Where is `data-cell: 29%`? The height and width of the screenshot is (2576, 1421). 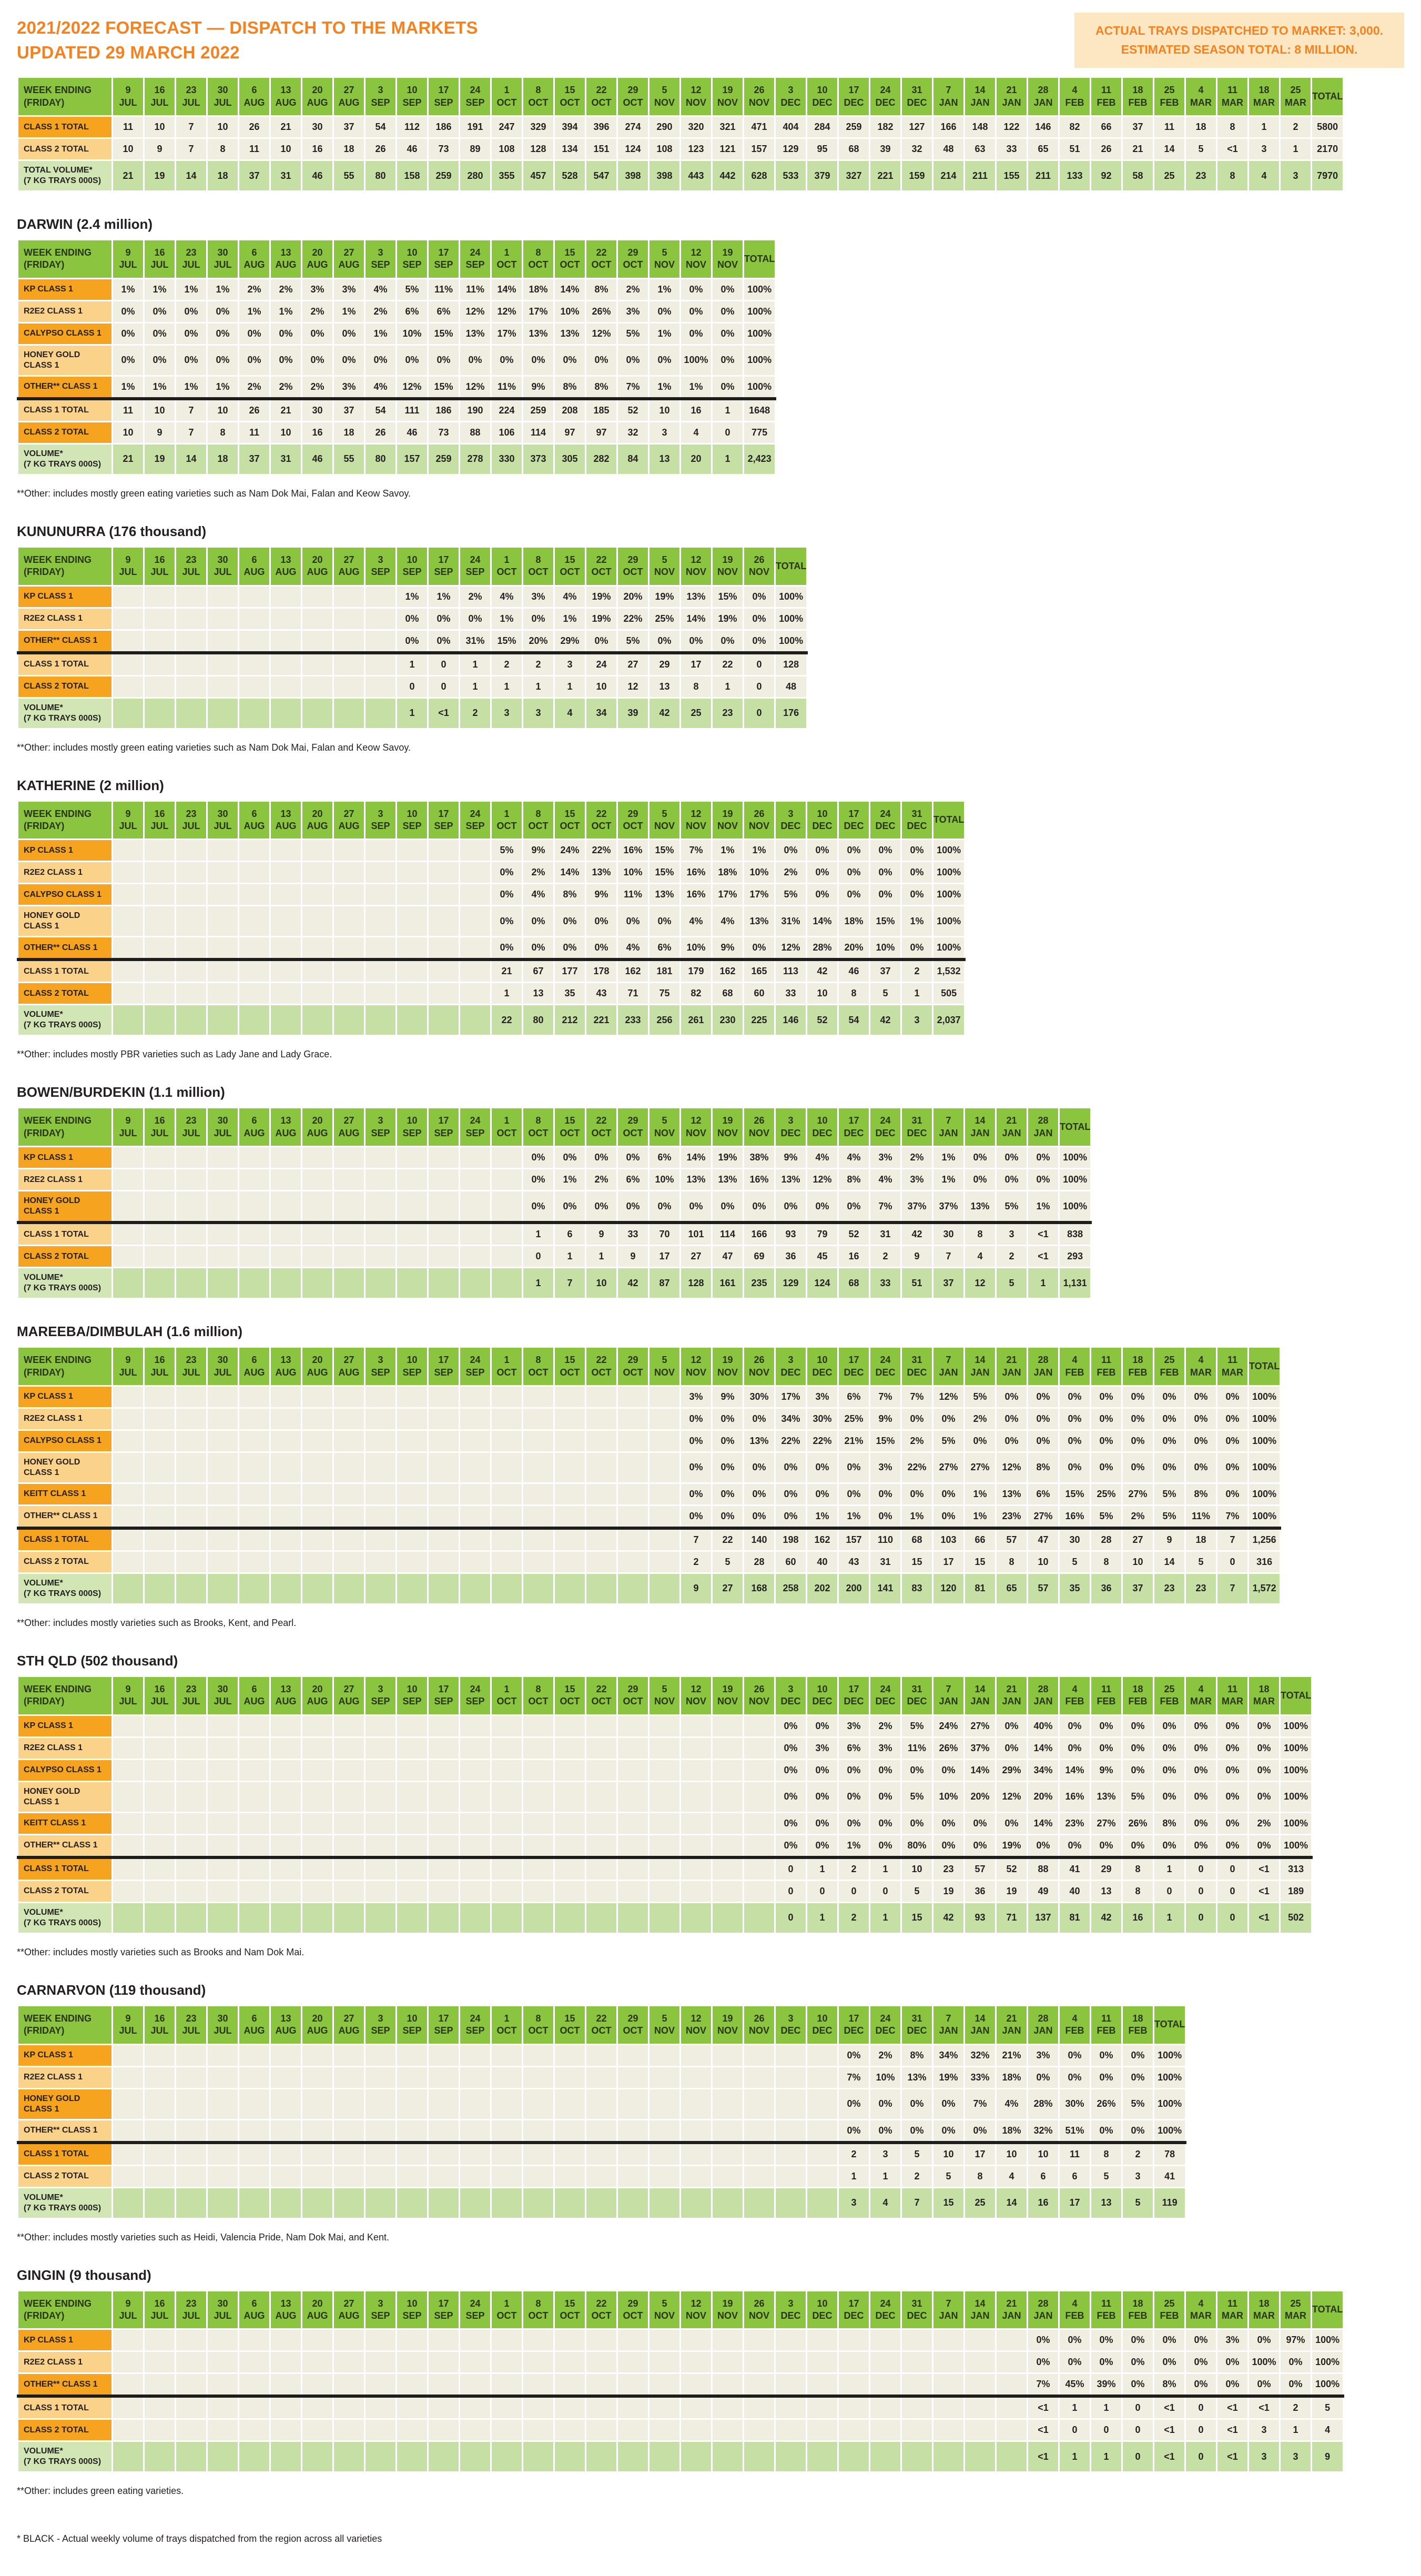
data-cell: 29% is located at coordinates (1011, 1770).